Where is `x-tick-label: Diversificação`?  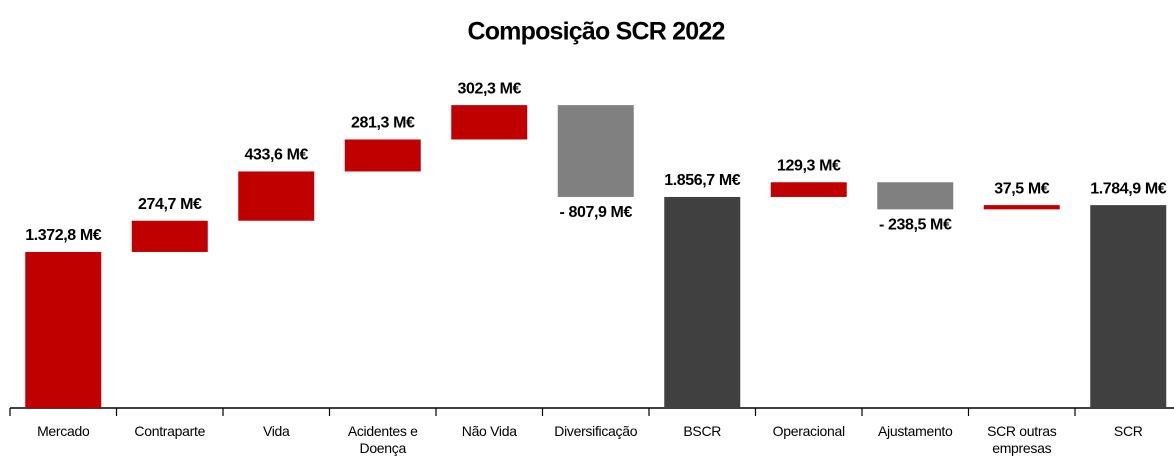 x-tick-label: Diversificação is located at coordinates (596, 431).